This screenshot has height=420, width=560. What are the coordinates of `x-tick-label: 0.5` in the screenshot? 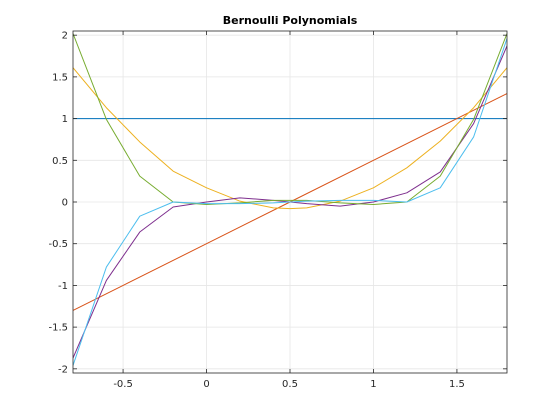 It's located at (290, 384).